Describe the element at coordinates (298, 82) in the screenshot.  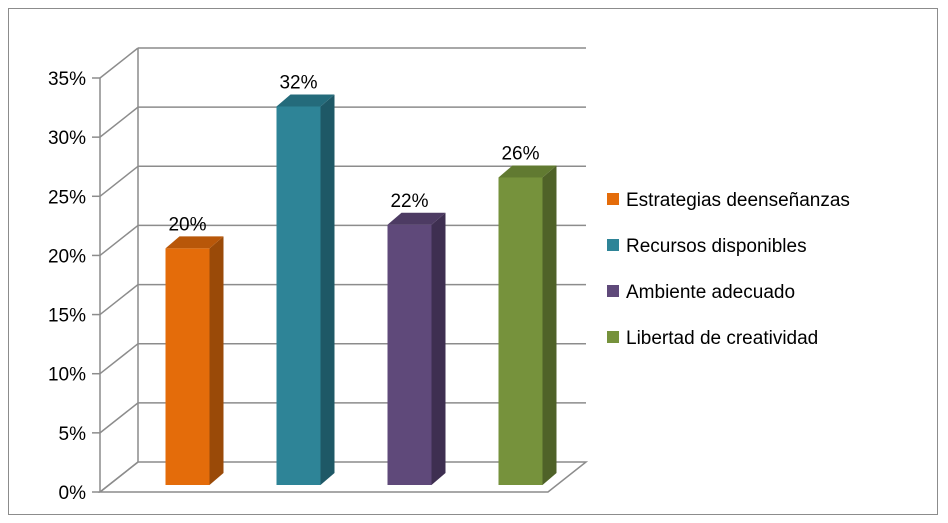
I see `data-label: 32%` at that location.